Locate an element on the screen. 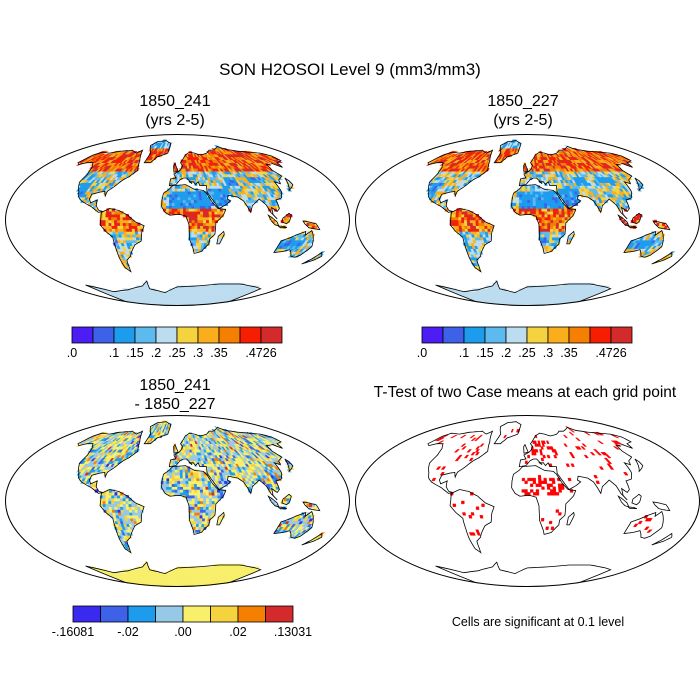 Image resolution: width=700 pixels, height=700 pixels. panel-1-map-border is located at coordinates (177, 220).